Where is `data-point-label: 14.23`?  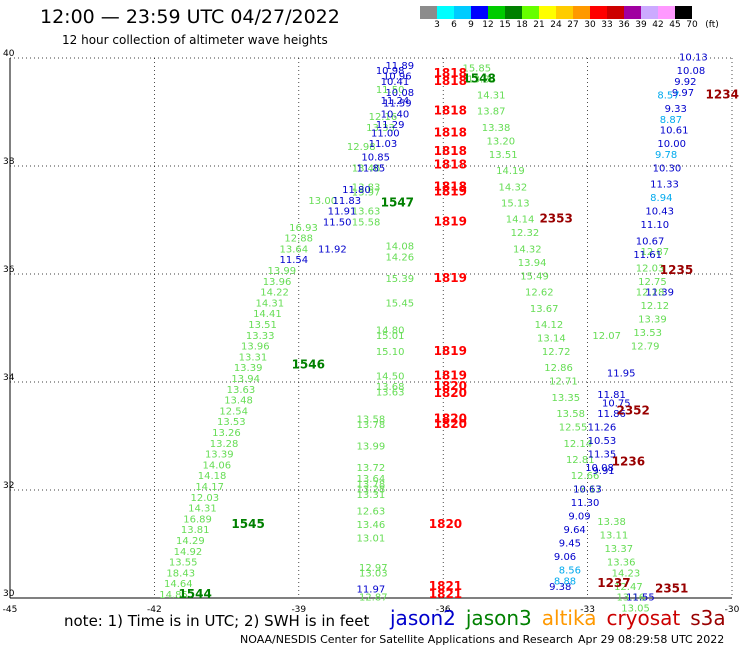 data-point-label: 14.23 is located at coordinates (626, 573).